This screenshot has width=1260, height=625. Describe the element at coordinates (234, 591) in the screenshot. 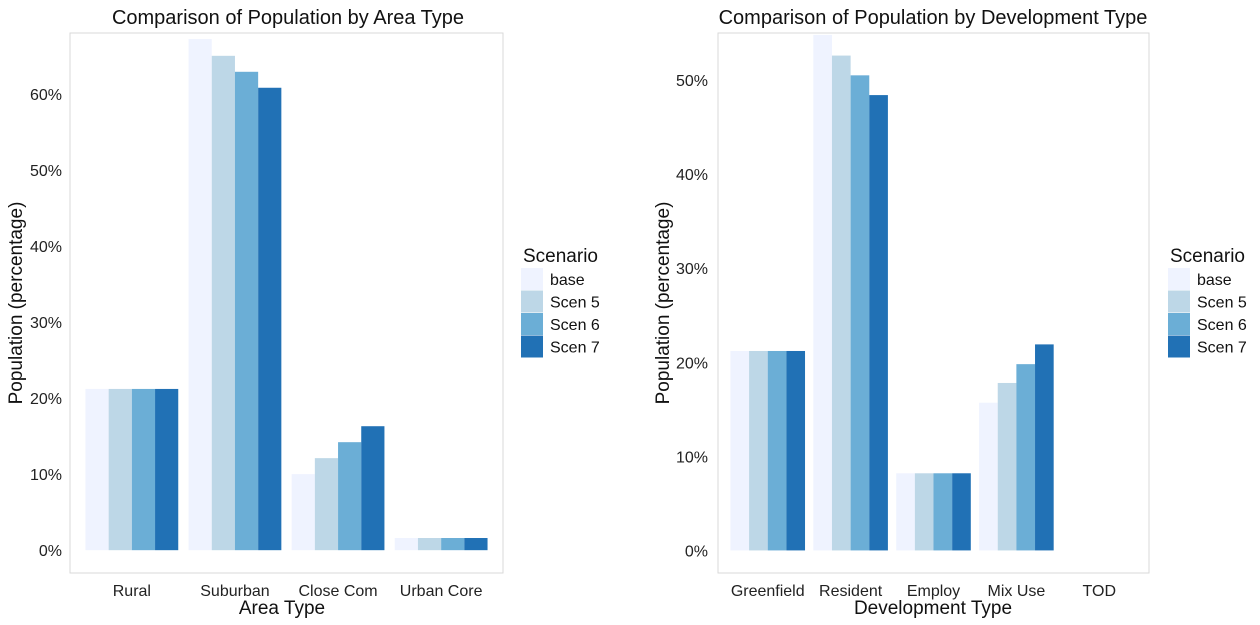

I see `x-tick-label: Suburban` at that location.